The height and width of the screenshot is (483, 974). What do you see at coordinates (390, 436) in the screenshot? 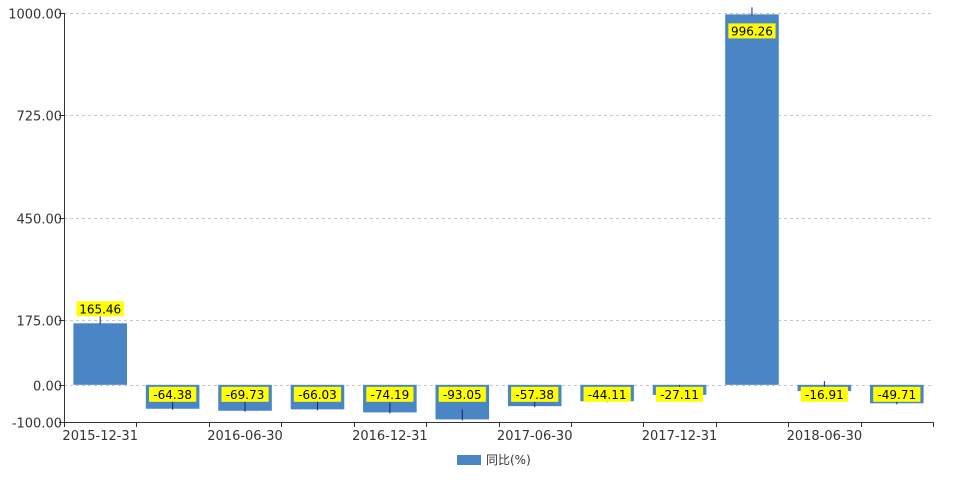
I see `x-tick-label: 2016-12-31` at bounding box center [390, 436].